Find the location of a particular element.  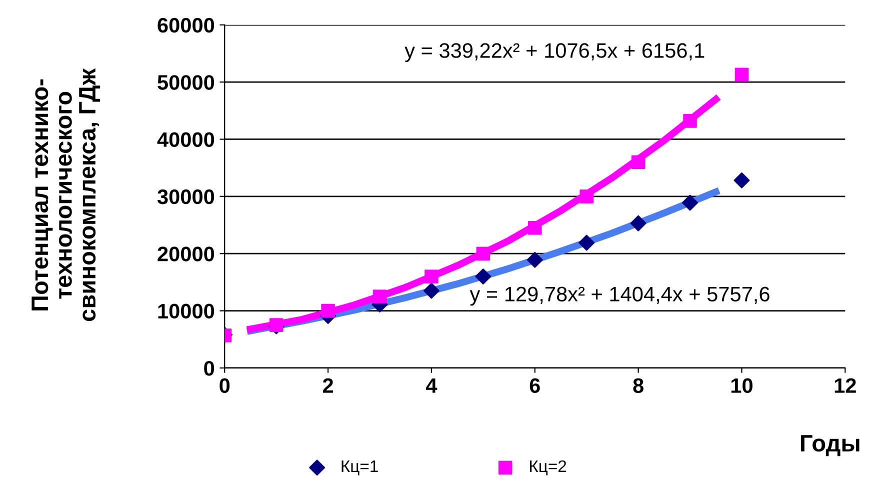

x-tick-label: 8 is located at coordinates (638, 385).